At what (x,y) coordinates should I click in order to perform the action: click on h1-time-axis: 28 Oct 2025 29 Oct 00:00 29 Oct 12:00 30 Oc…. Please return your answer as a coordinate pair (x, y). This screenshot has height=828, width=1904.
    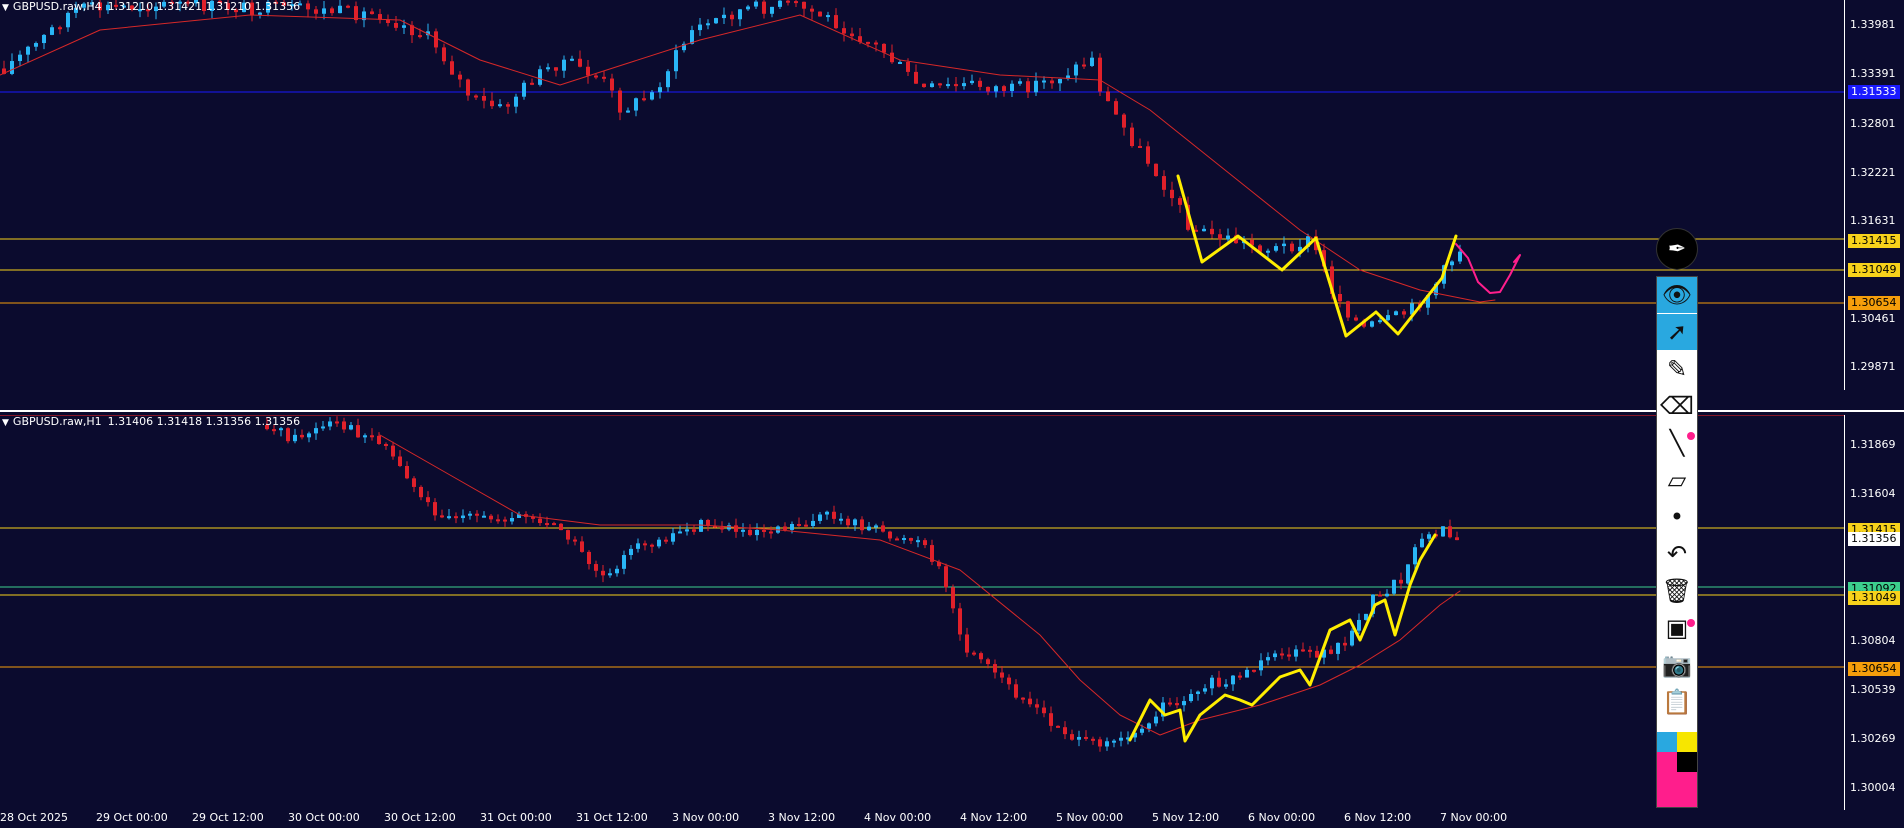
    Looking at the image, I should click on (922, 818).